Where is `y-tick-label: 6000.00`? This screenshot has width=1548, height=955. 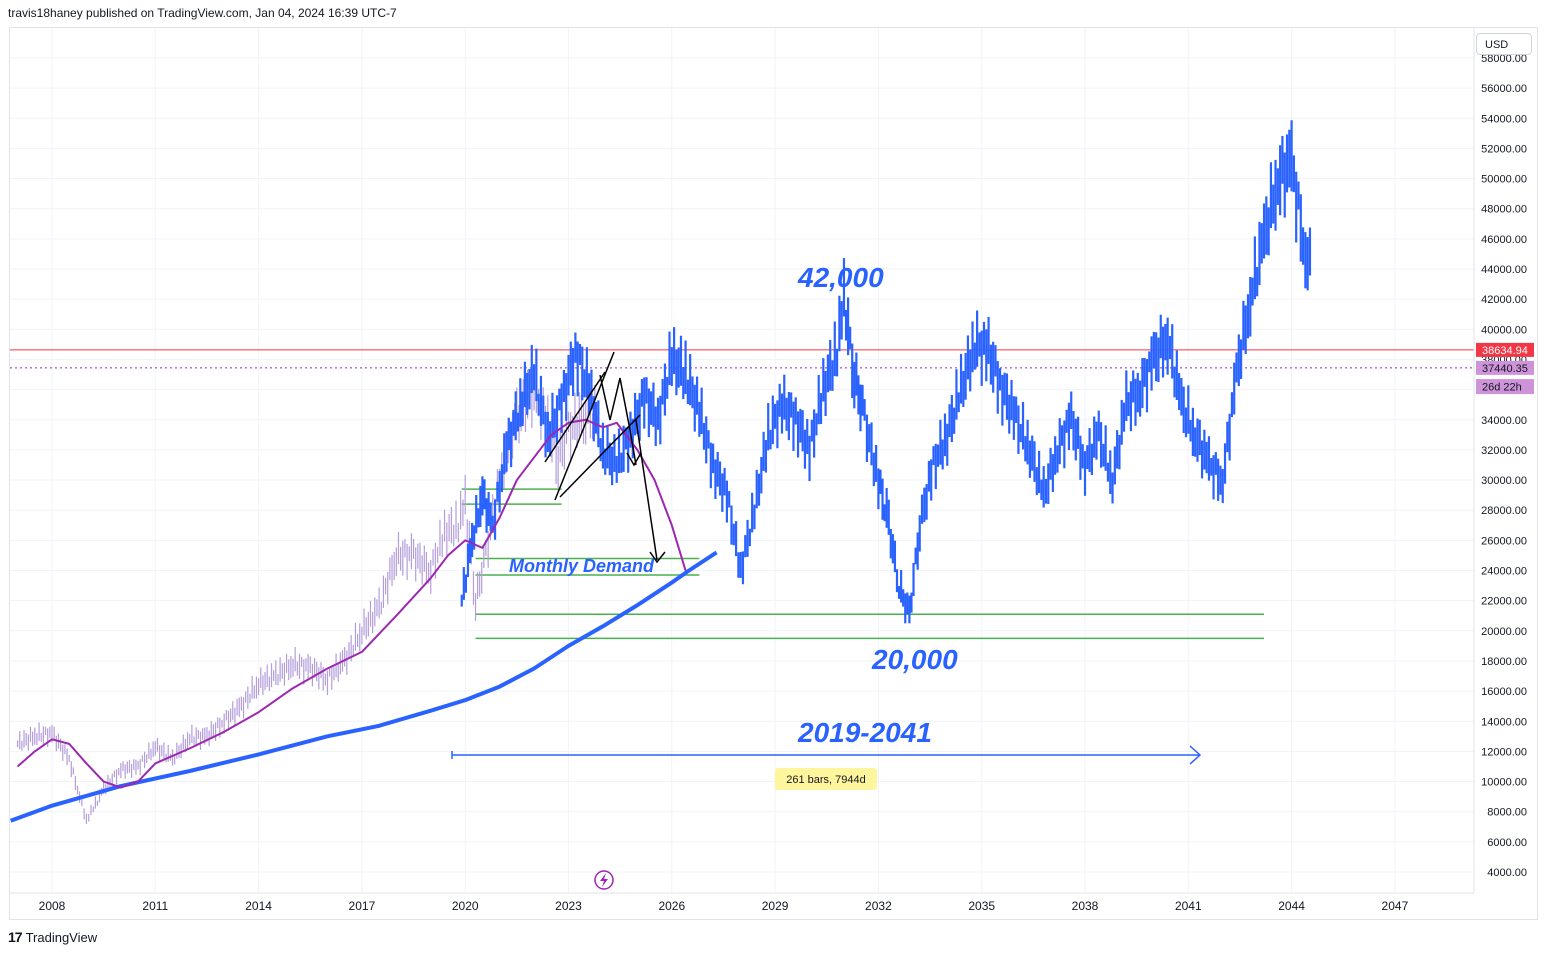
y-tick-label: 6000.00 is located at coordinates (1507, 843).